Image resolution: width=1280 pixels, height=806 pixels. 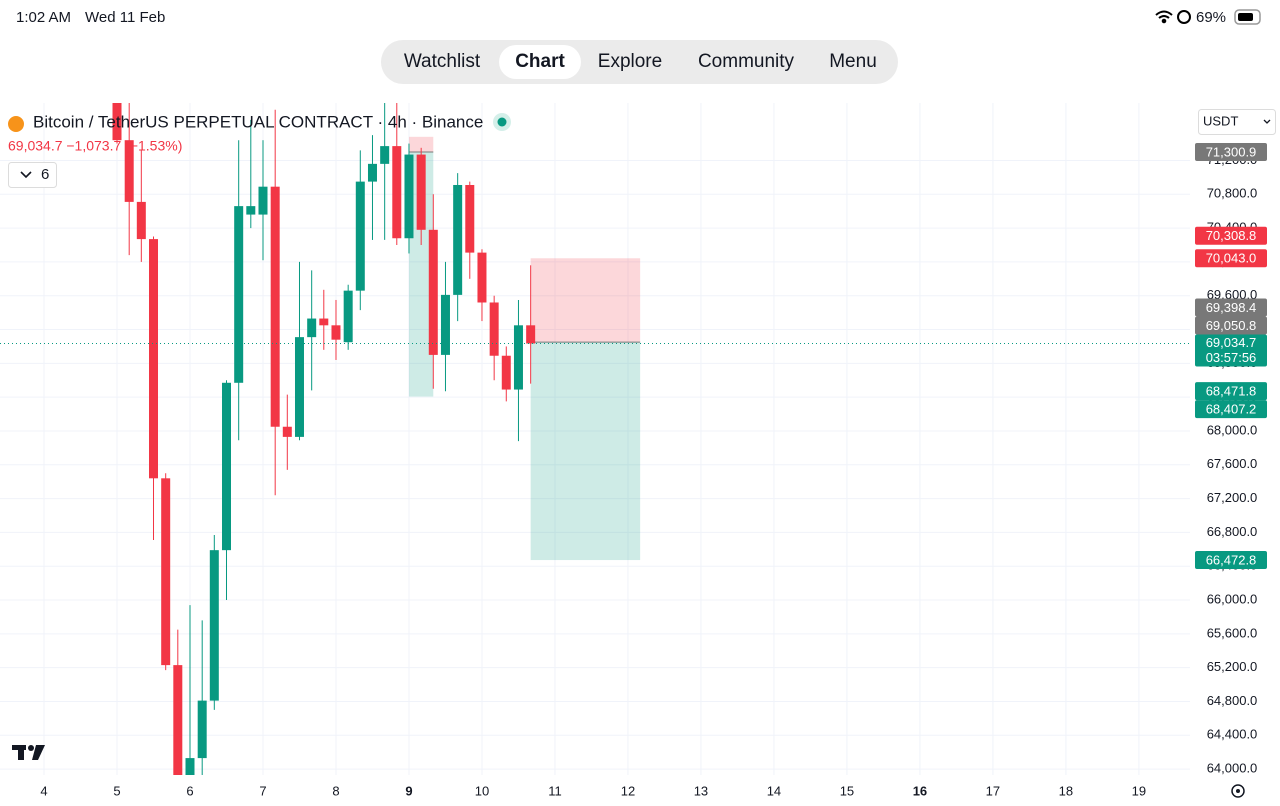 I want to click on x-tick-label: 16, so click(x=920, y=790).